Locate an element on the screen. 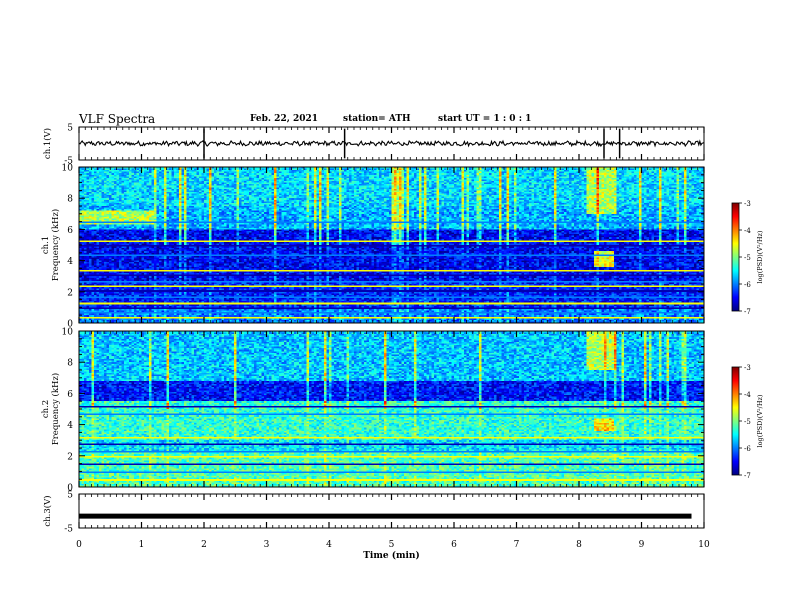 This screenshot has width=792, height=612. colorbar-ch1 is located at coordinates (735, 257).